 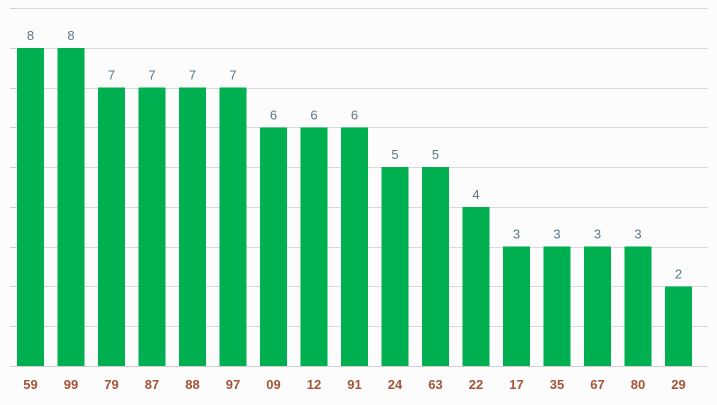 What do you see at coordinates (395, 384) in the screenshot?
I see `x-tick-label: 24` at bounding box center [395, 384].